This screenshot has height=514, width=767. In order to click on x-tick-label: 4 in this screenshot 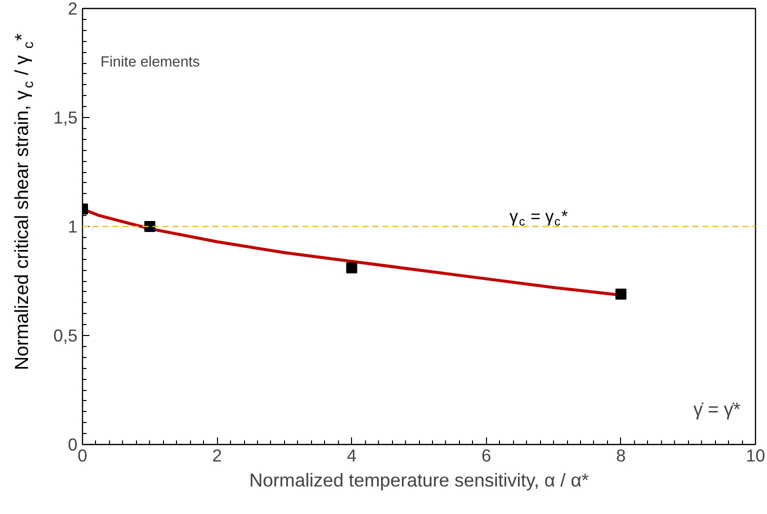, I will do `click(351, 456)`.